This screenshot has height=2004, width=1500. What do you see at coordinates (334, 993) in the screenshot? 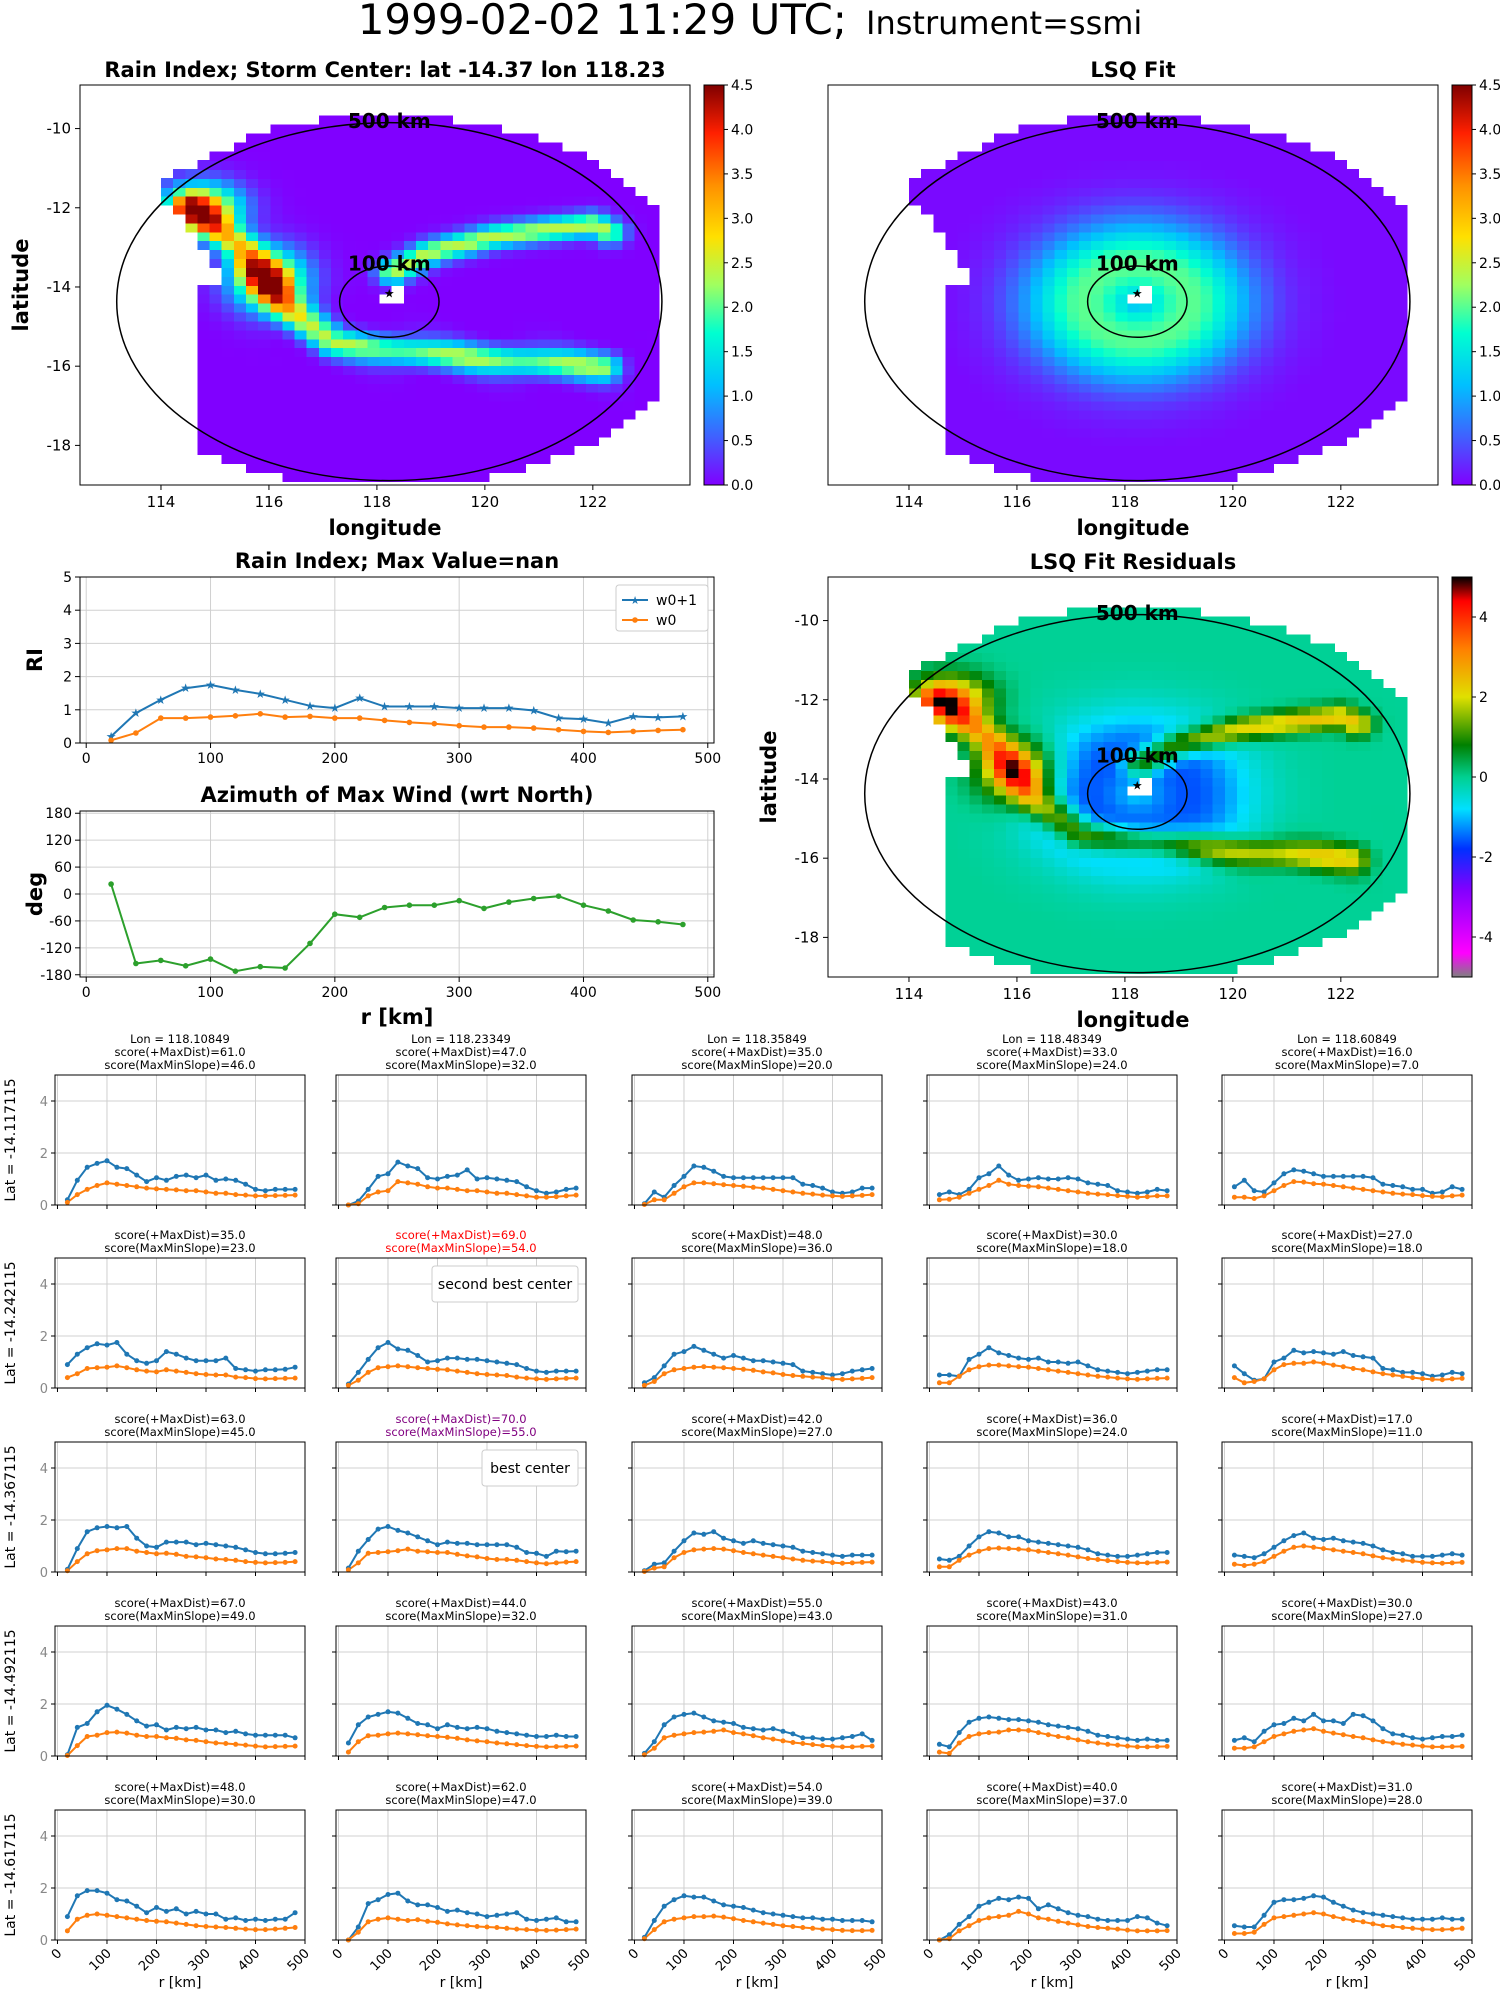
I see `x-tick-label: 200` at bounding box center [334, 993].